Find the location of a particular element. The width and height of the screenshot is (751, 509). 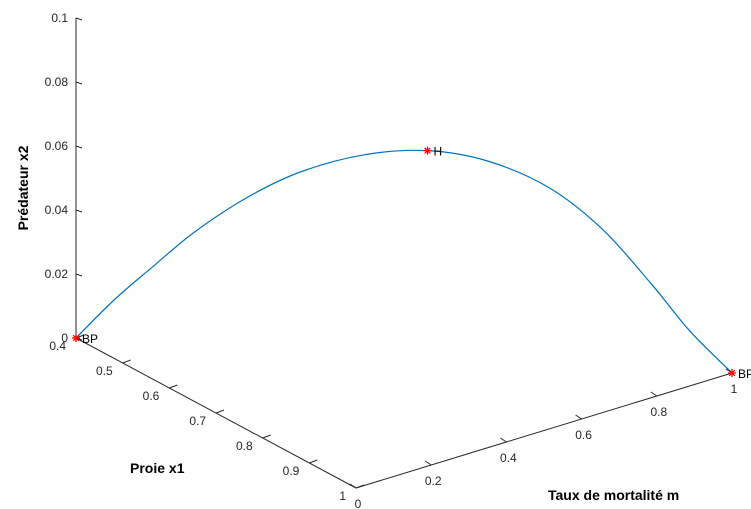

z-tick-label: 0.02 is located at coordinates (57, 274).